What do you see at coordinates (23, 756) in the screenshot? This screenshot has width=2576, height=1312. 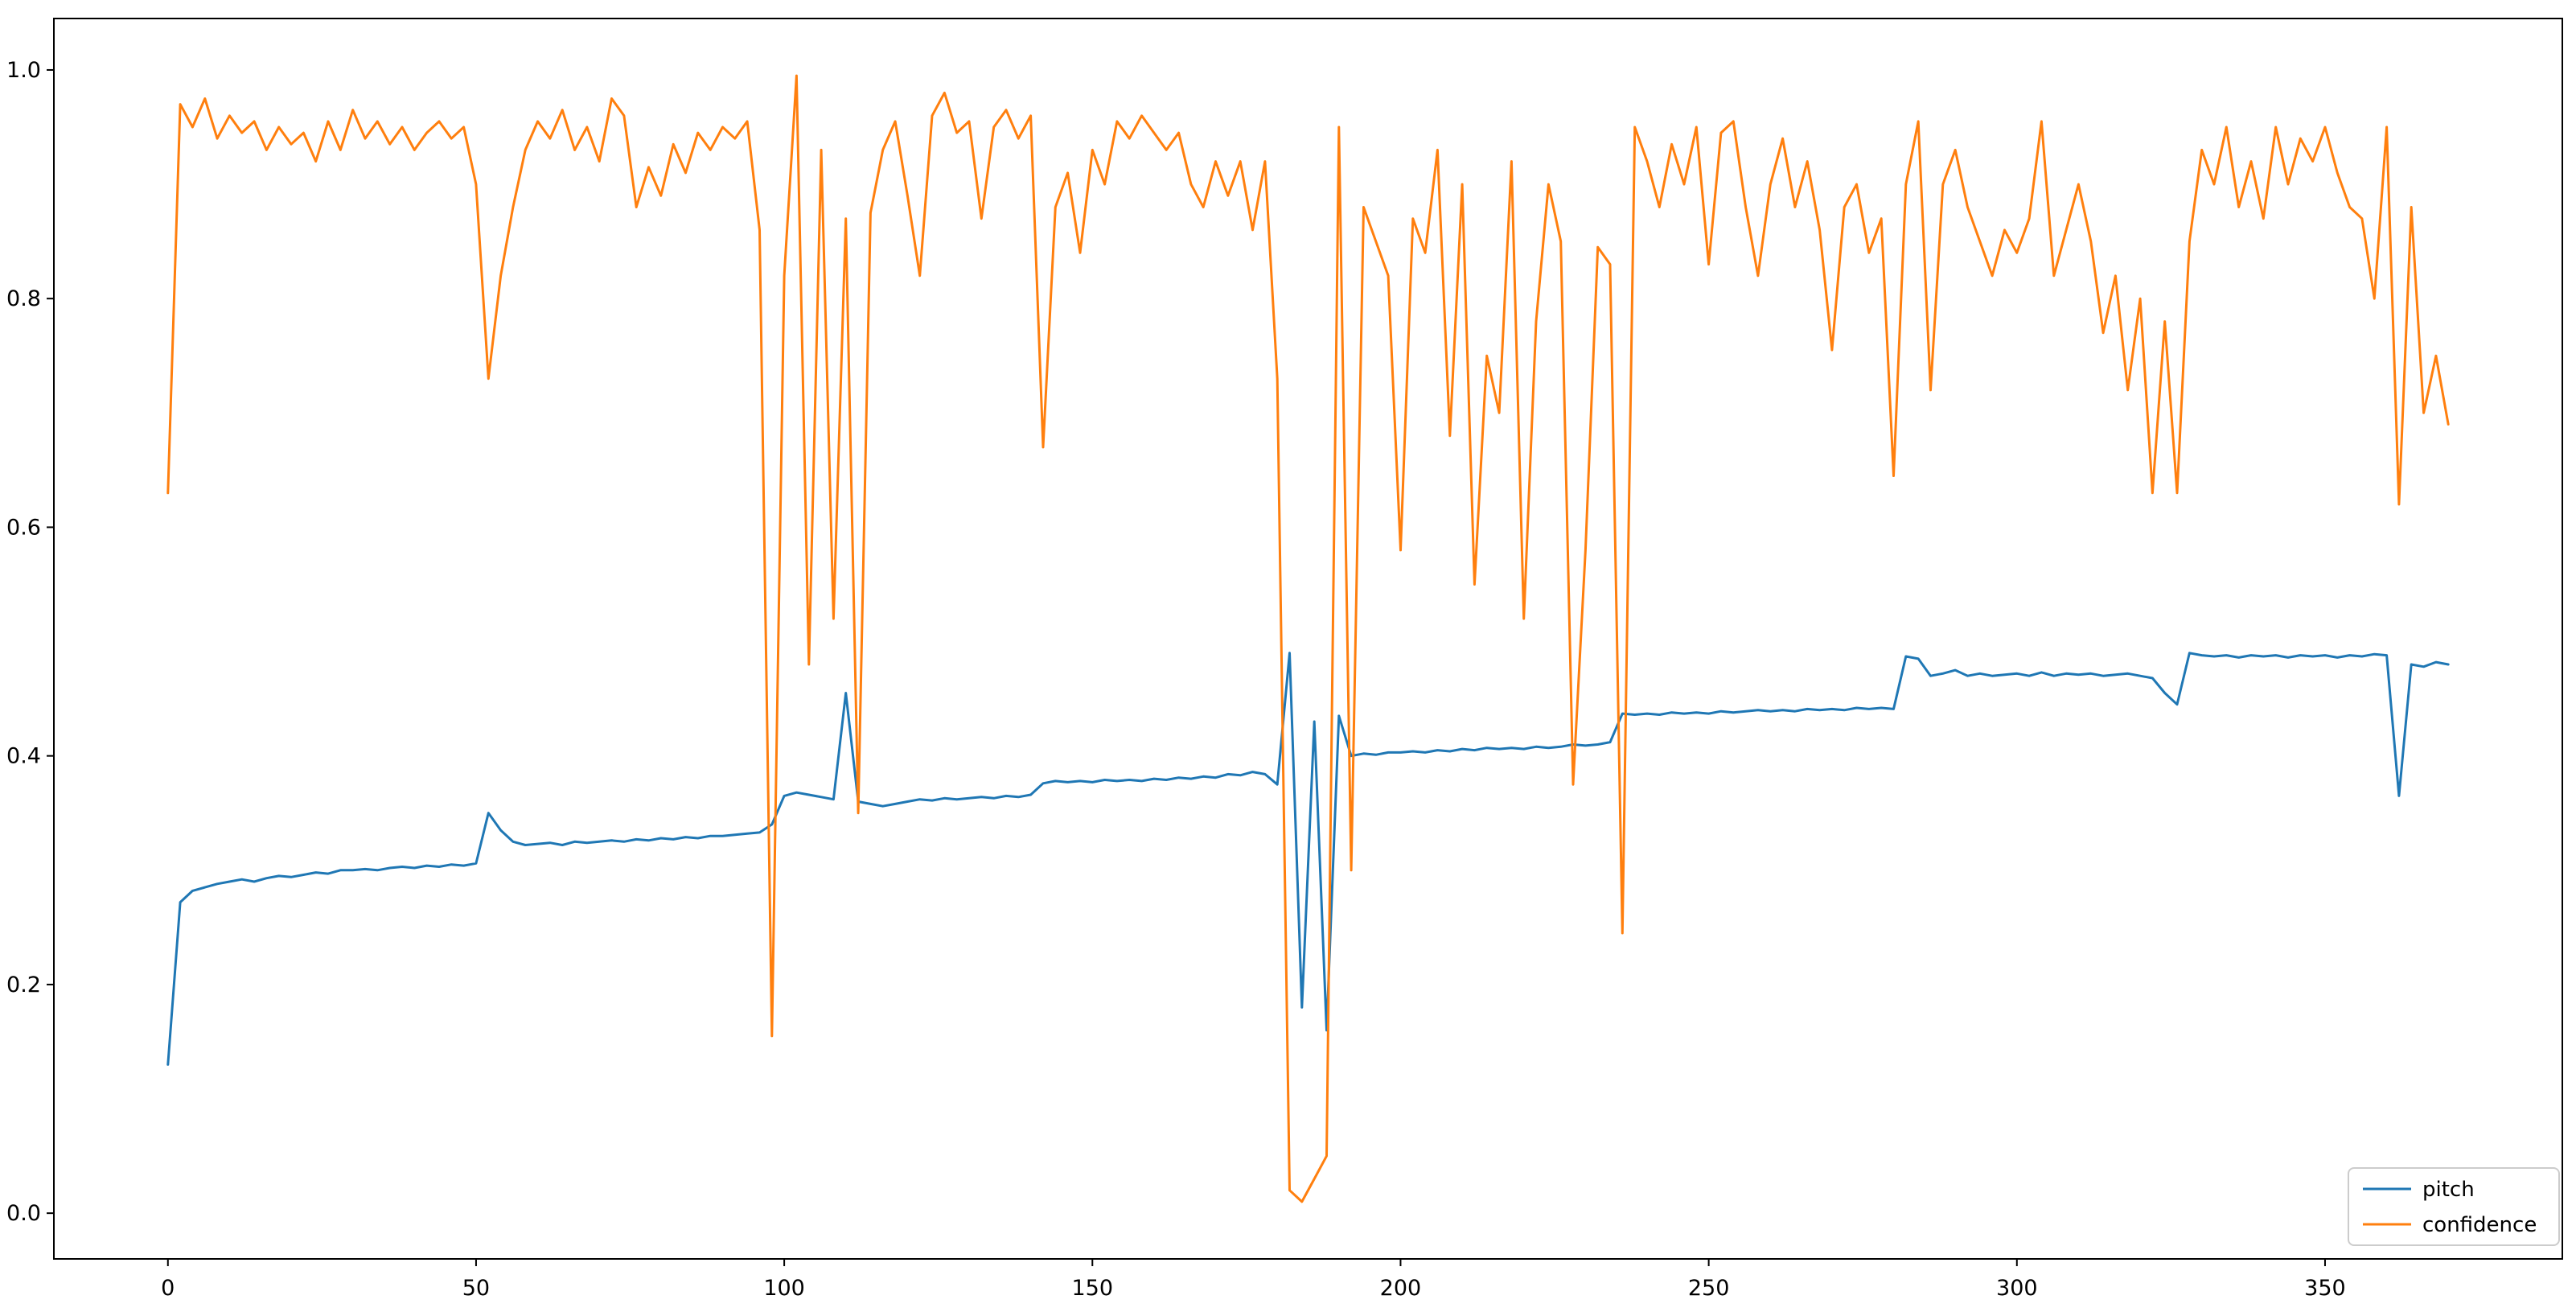 I see `y-tick-label: 0.4` at bounding box center [23, 756].